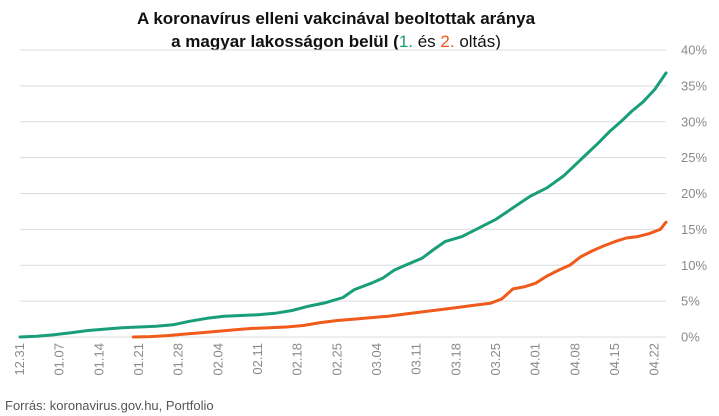 The height and width of the screenshot is (416, 719). What do you see at coordinates (455, 359) in the screenshot?
I see `x-tick-label: 03.18` at bounding box center [455, 359].